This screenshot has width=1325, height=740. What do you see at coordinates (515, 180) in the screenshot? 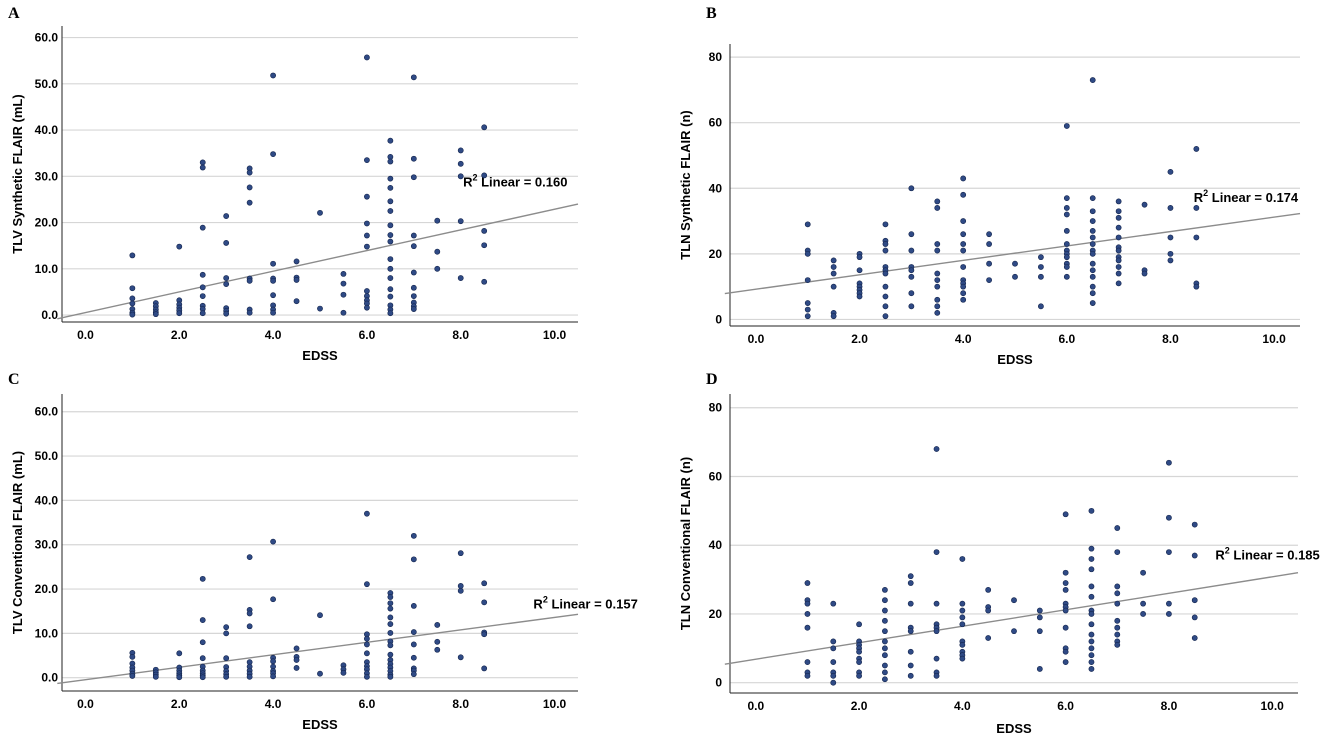
I see `r2-label: R2 Linear = 0.160` at bounding box center [515, 180].